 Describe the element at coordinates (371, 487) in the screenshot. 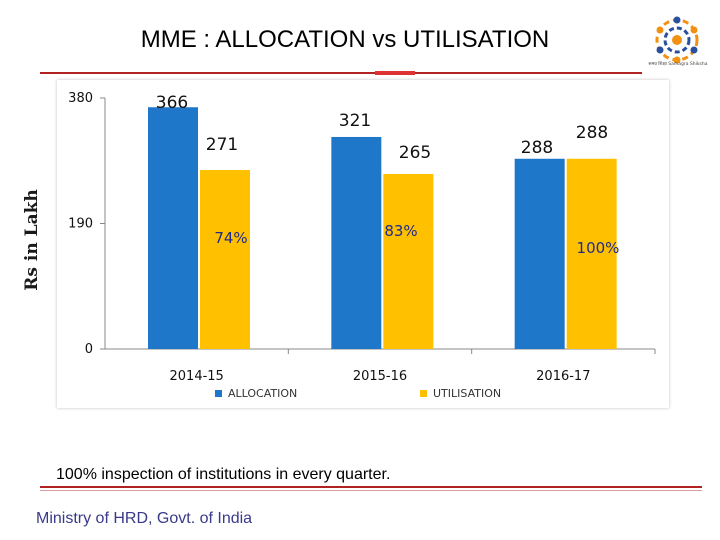

I see `footer-divider` at that location.